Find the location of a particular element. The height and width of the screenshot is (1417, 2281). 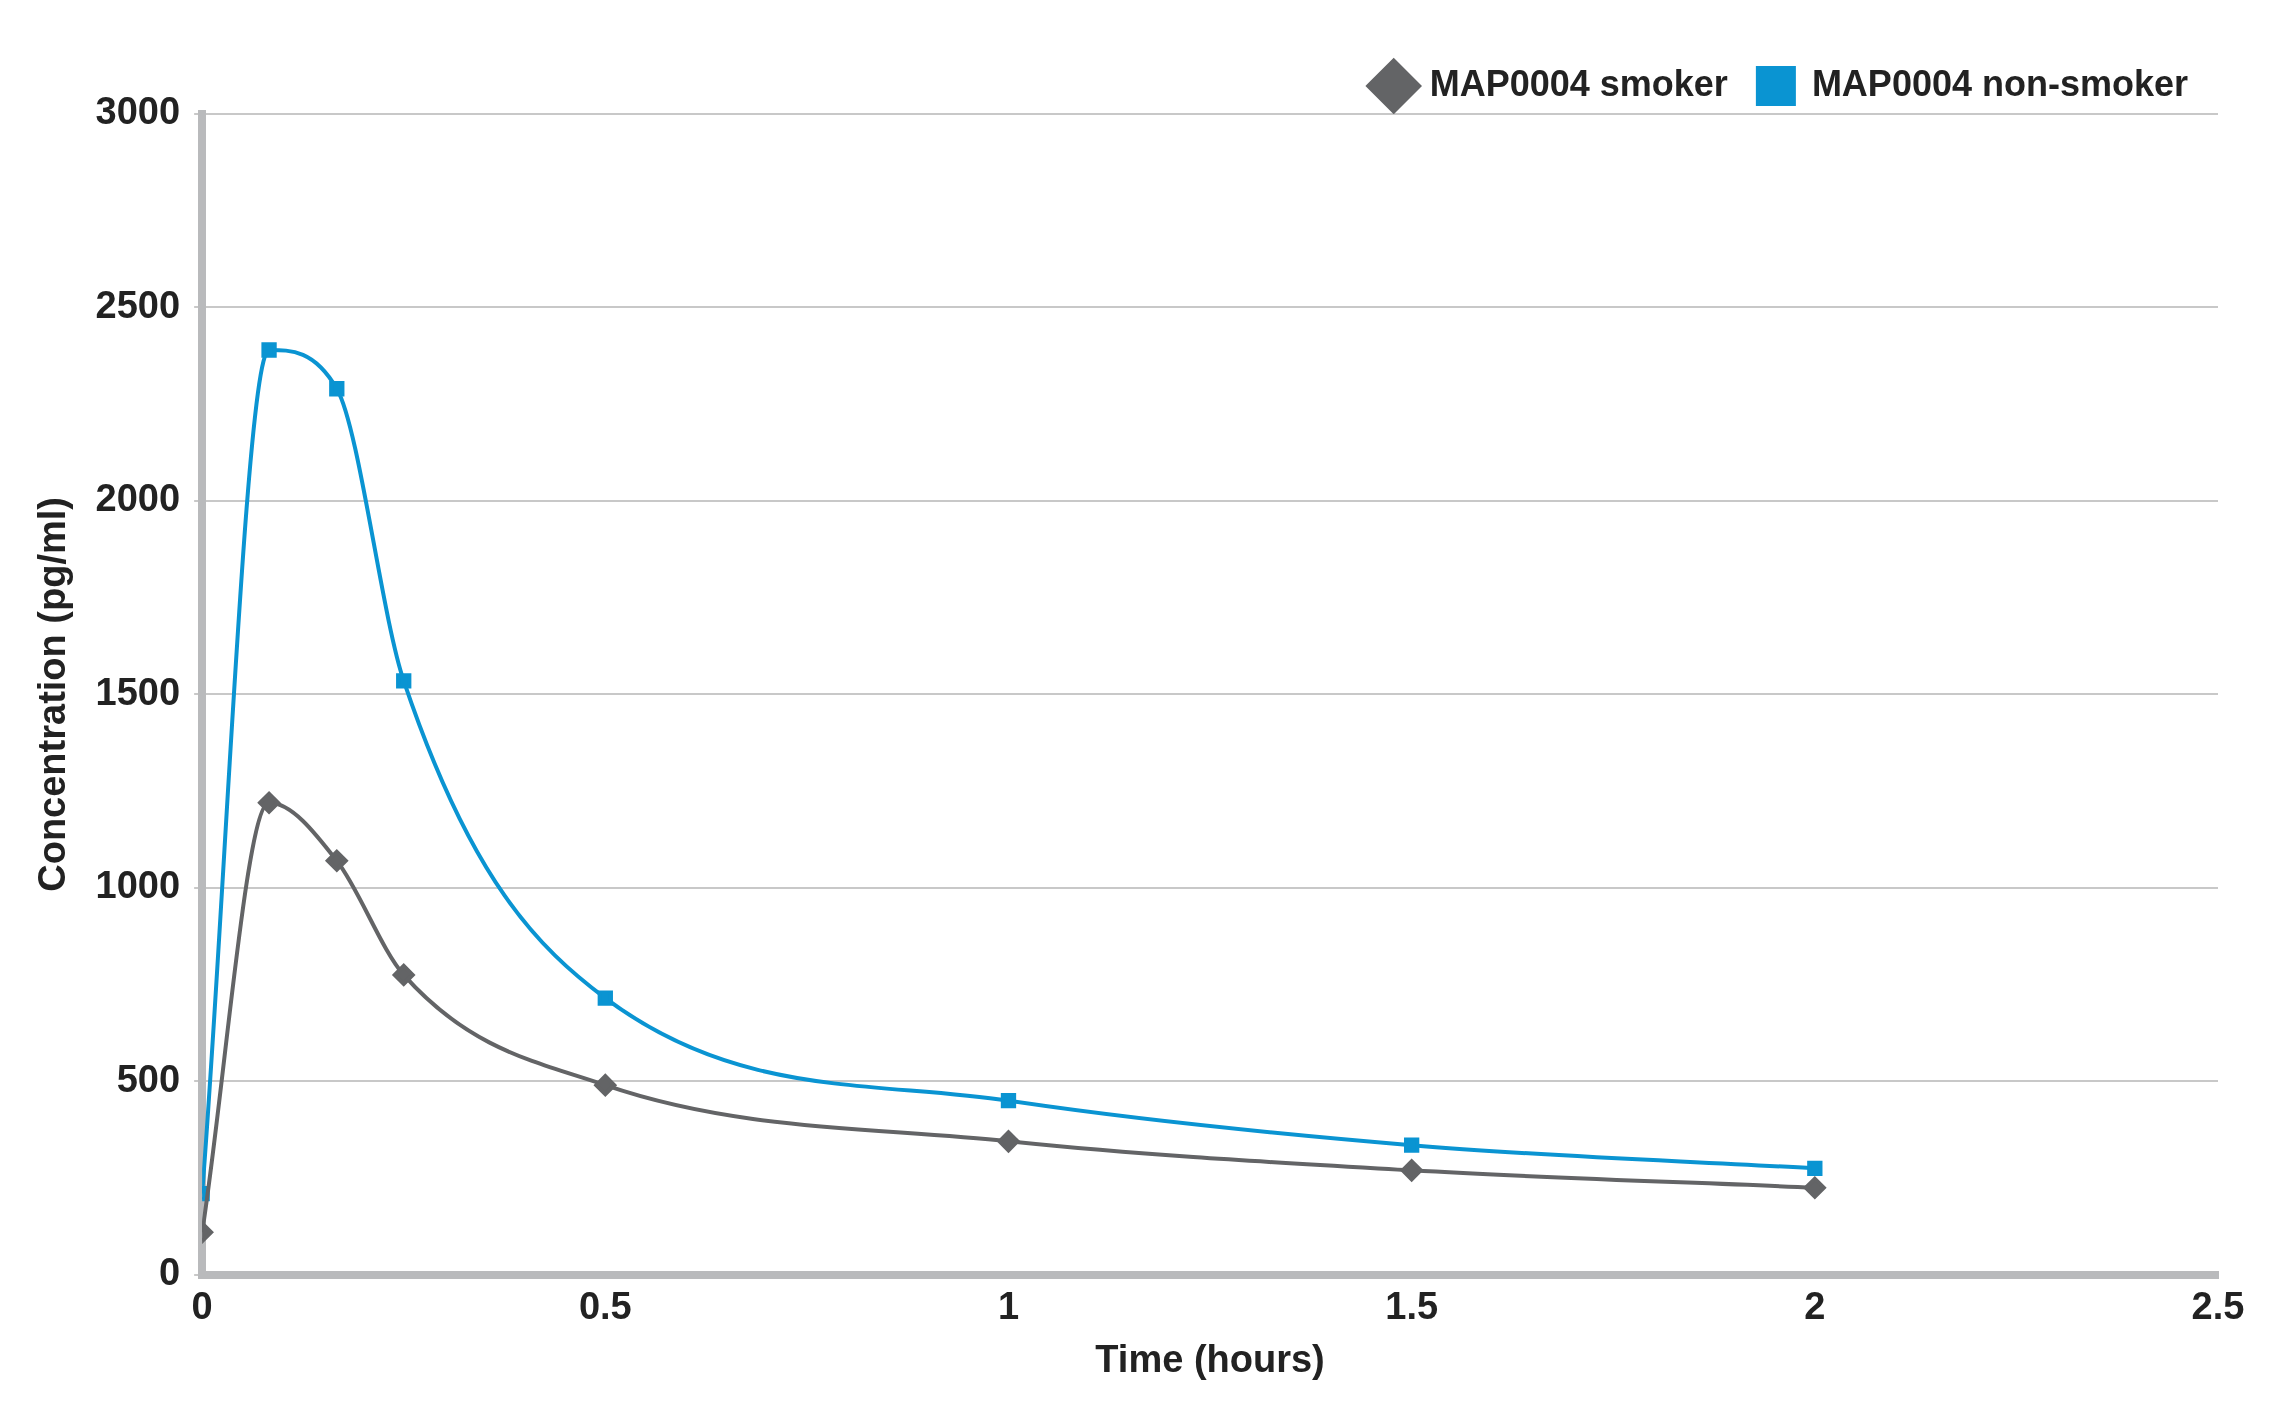

x-tick-label: 0 is located at coordinates (202, 1306).